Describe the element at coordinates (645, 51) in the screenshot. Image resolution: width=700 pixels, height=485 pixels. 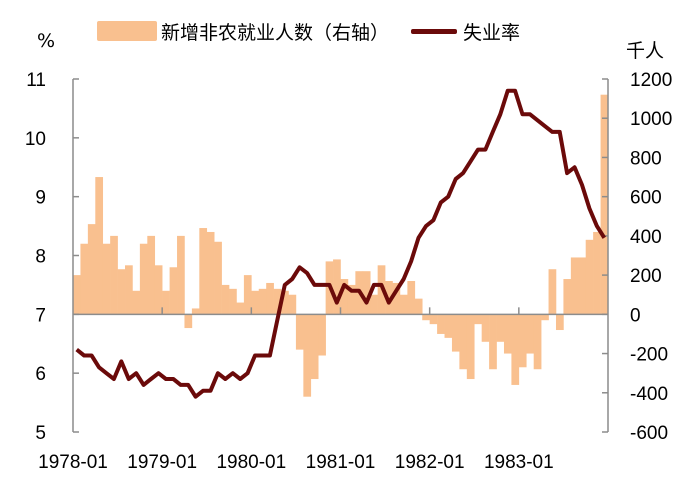
I see `right-axis-unit: 千人` at that location.